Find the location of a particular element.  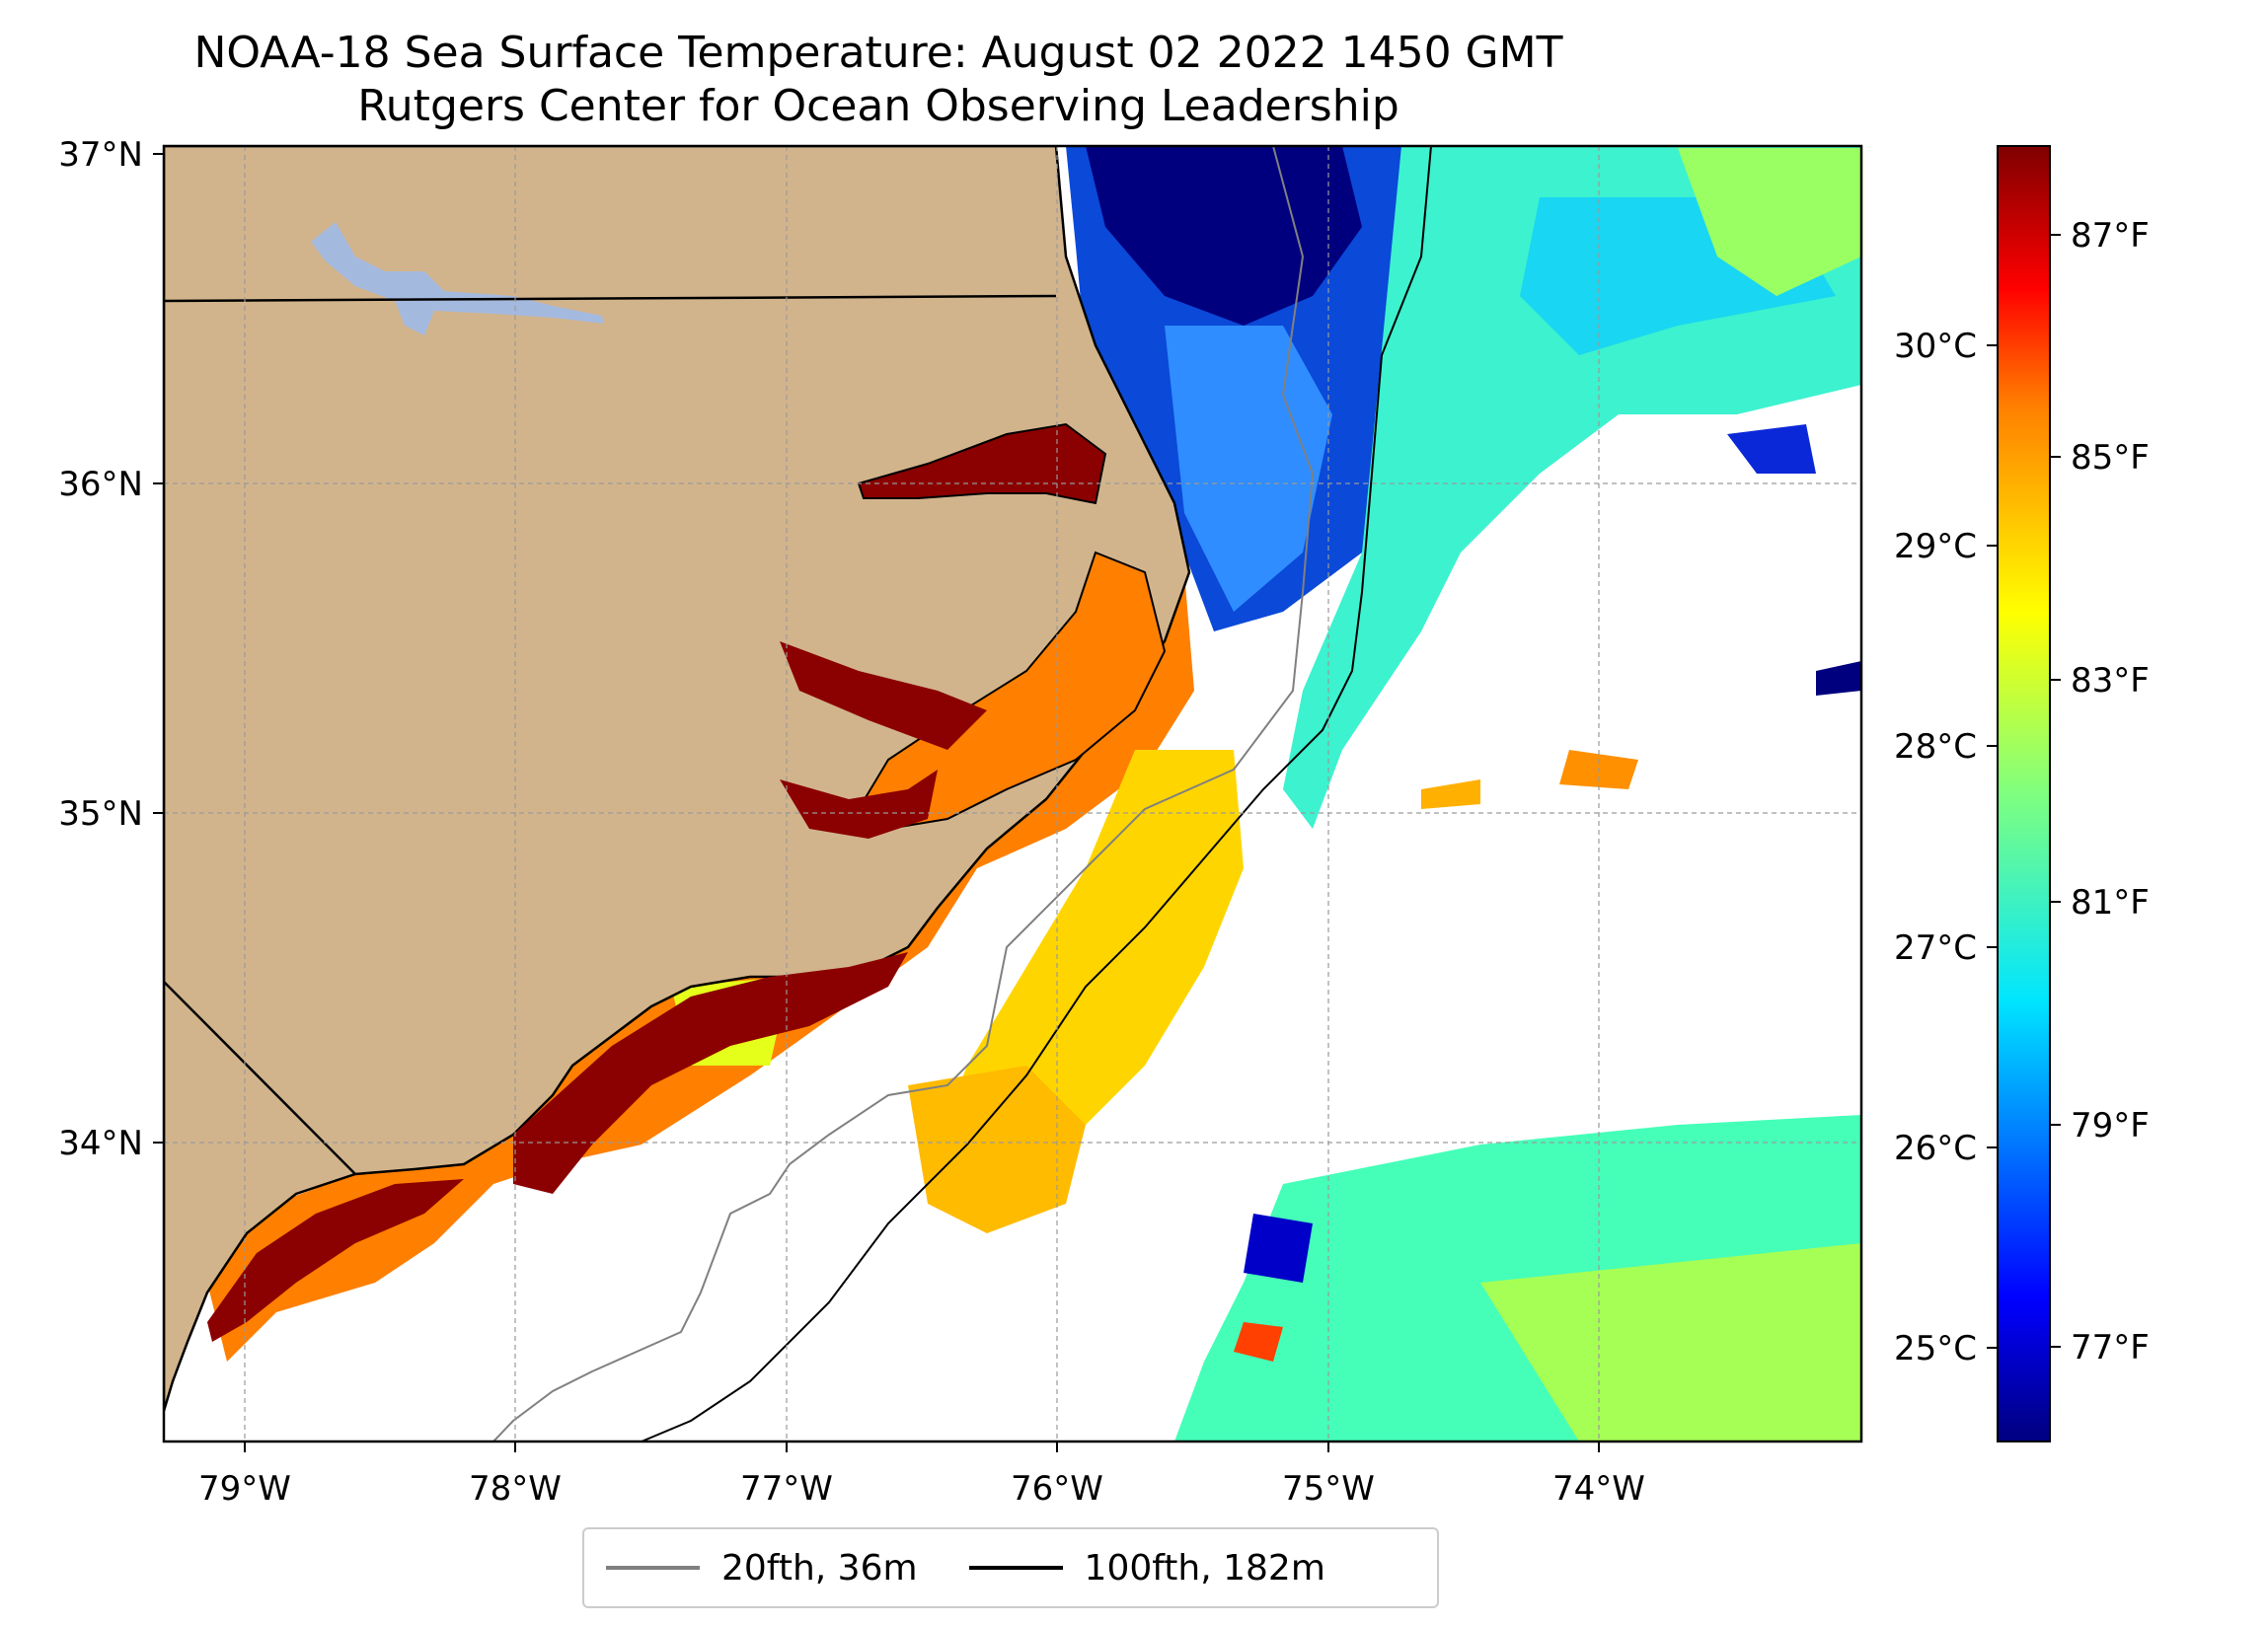

colorbar is located at coordinates (2024, 793).